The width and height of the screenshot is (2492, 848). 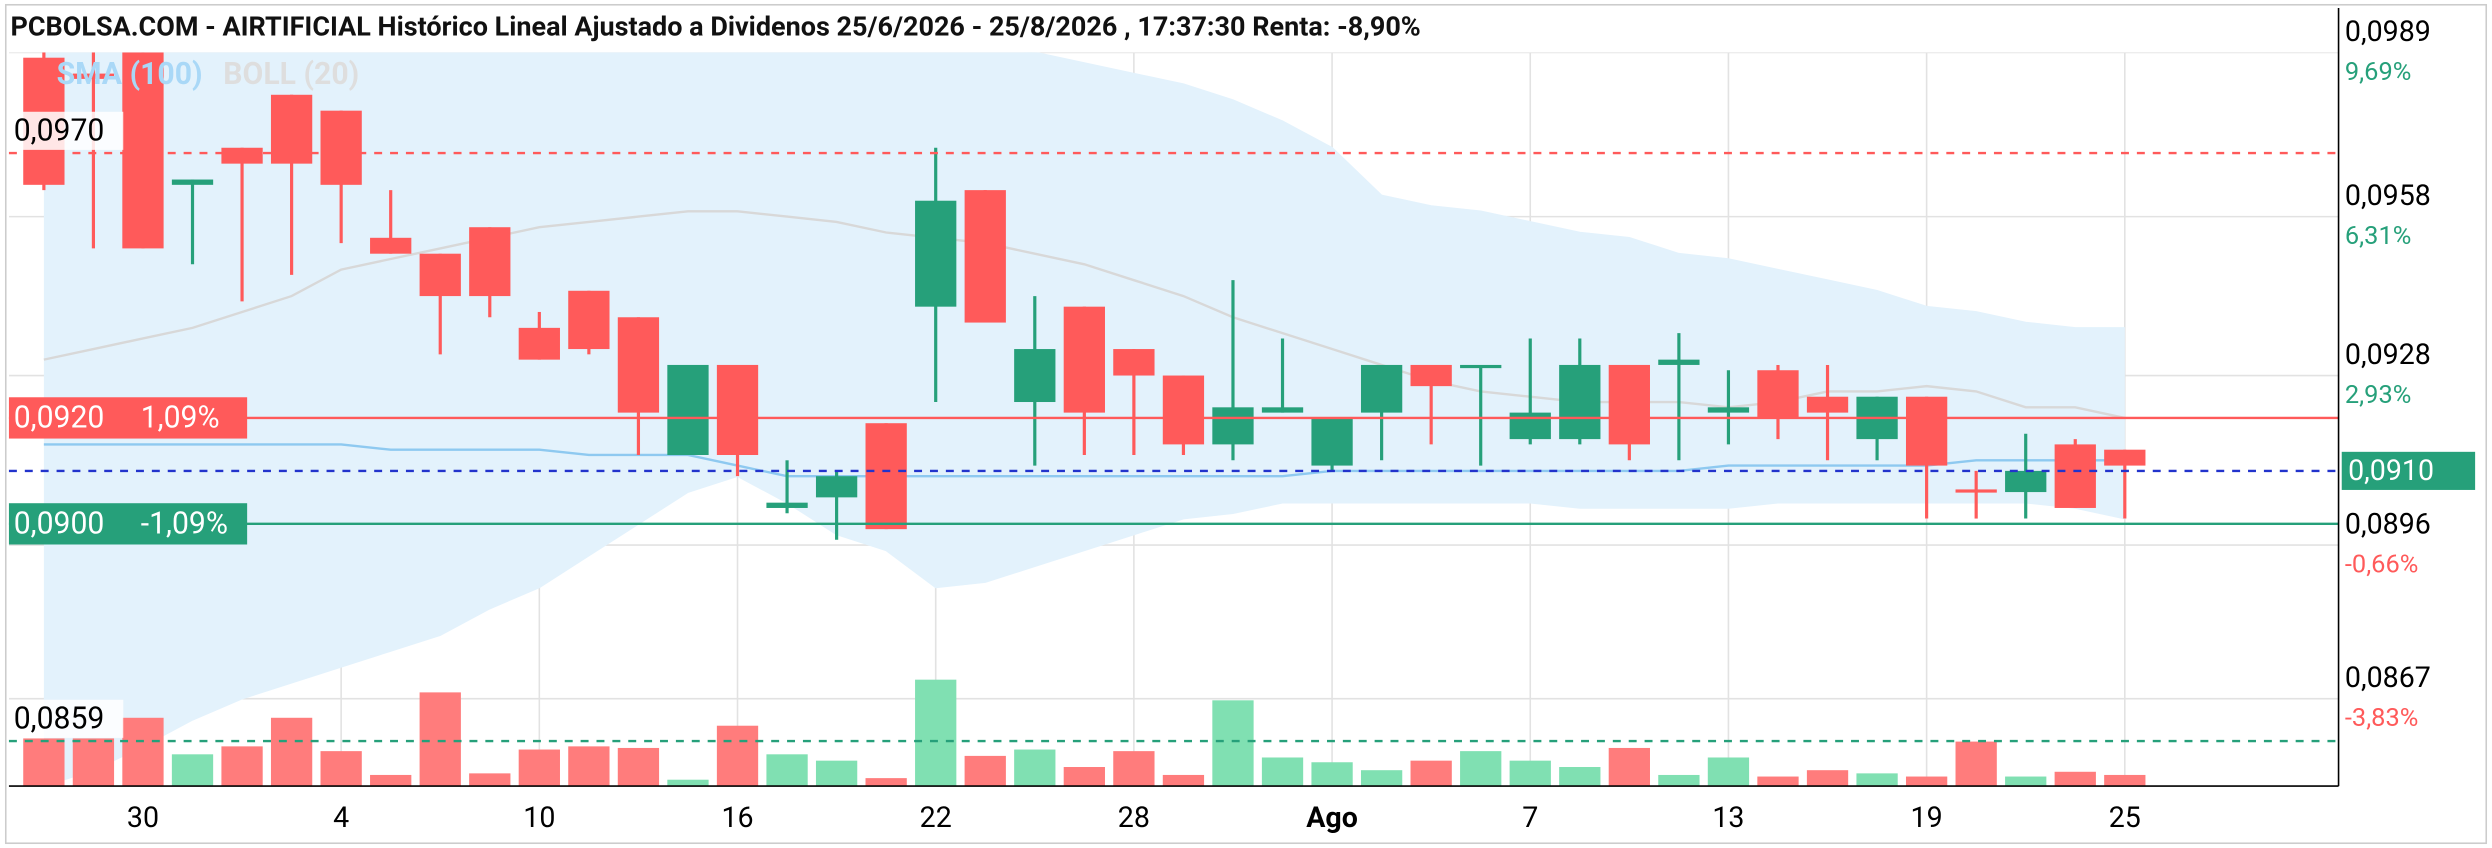 I want to click on level-label: 0,0900, so click(x=59, y=523).